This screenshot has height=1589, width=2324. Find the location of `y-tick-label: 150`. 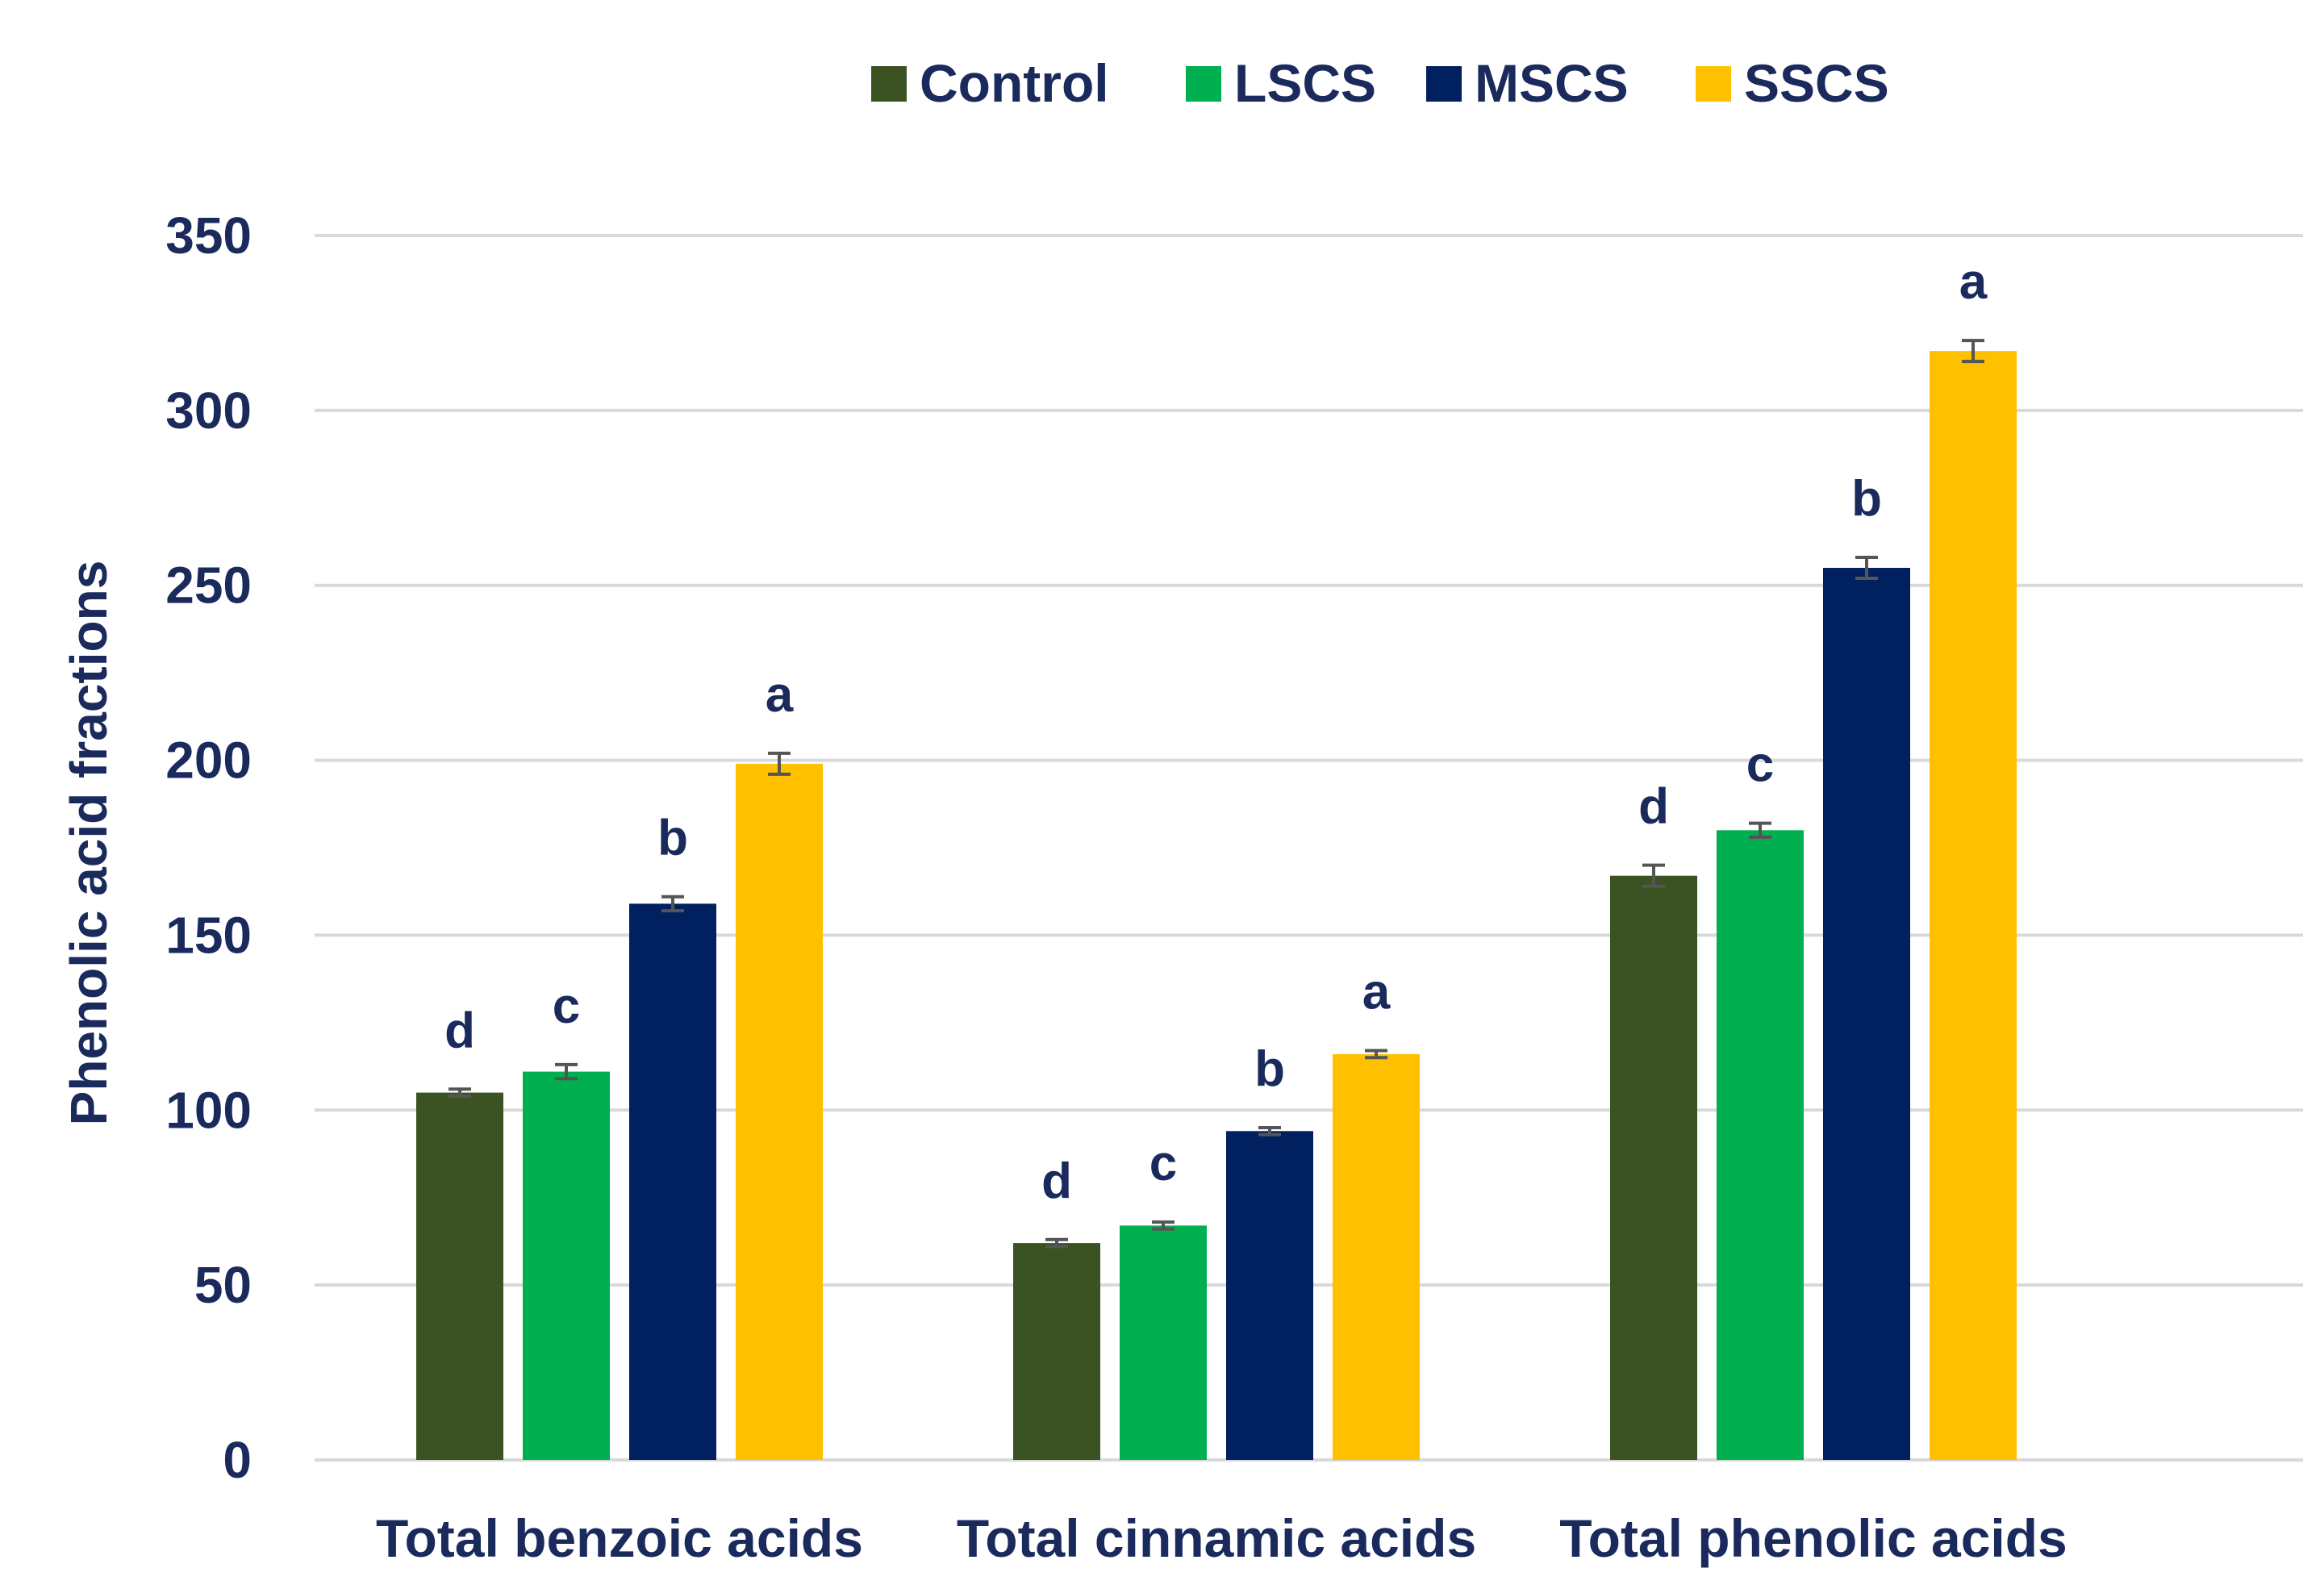

y-tick-label: 150 is located at coordinates (208, 935).